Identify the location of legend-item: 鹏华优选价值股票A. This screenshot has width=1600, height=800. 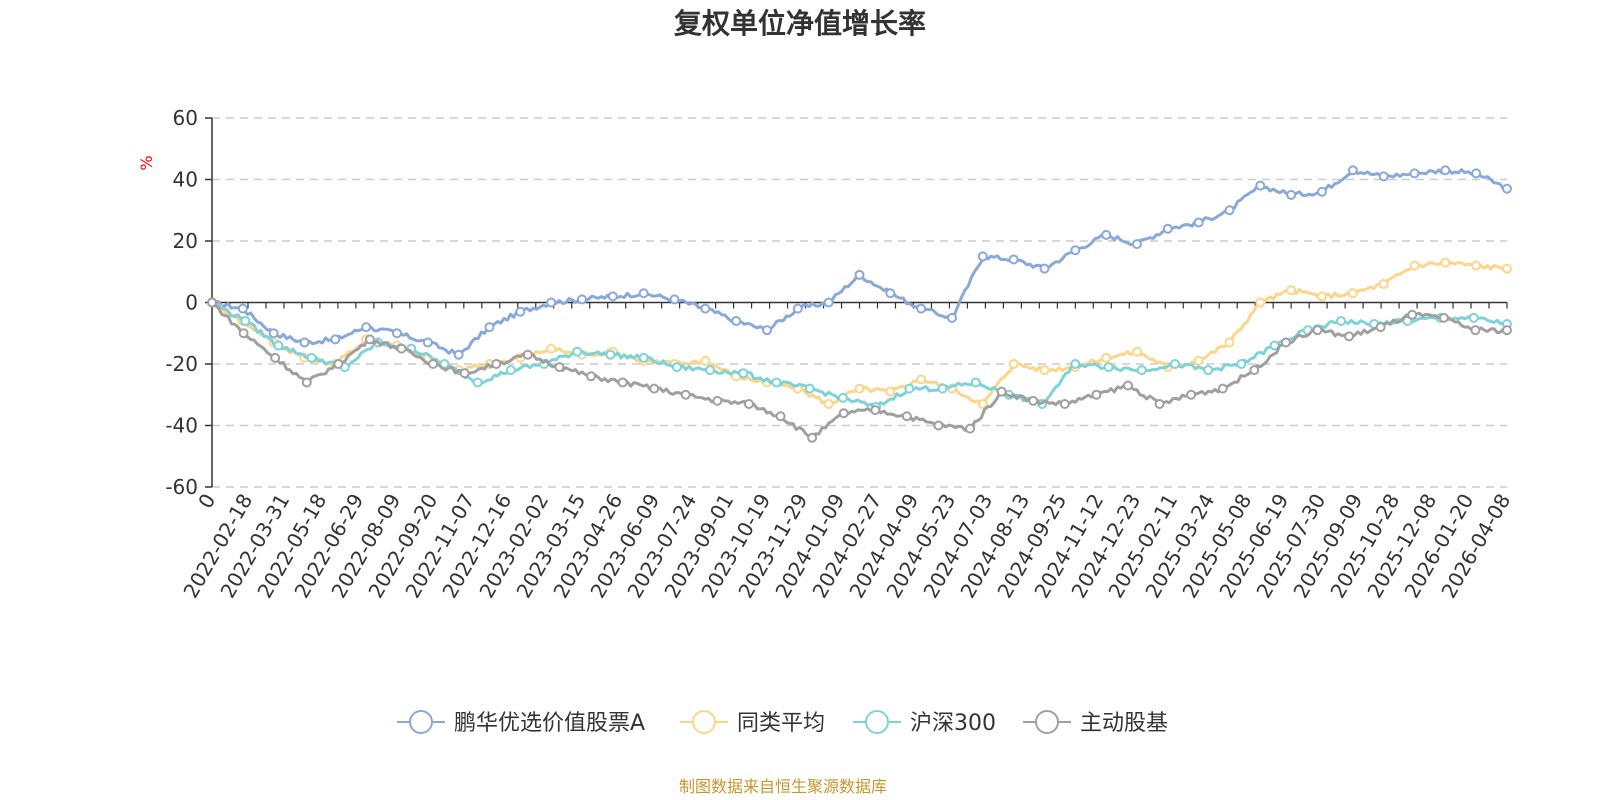
(521, 723).